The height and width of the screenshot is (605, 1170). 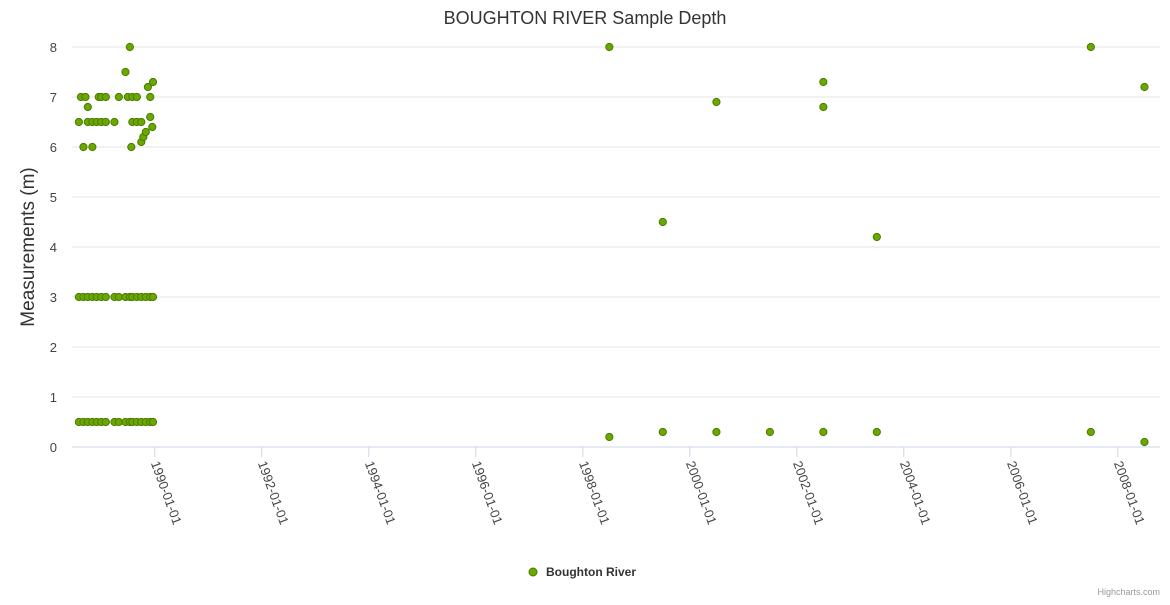 What do you see at coordinates (53, 297) in the screenshot?
I see `y-tick-label: 3` at bounding box center [53, 297].